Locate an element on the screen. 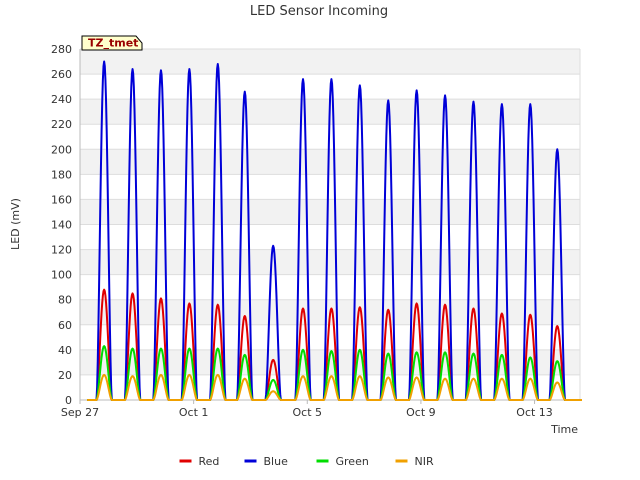  y-tick-label: 100 is located at coordinates (61, 275).